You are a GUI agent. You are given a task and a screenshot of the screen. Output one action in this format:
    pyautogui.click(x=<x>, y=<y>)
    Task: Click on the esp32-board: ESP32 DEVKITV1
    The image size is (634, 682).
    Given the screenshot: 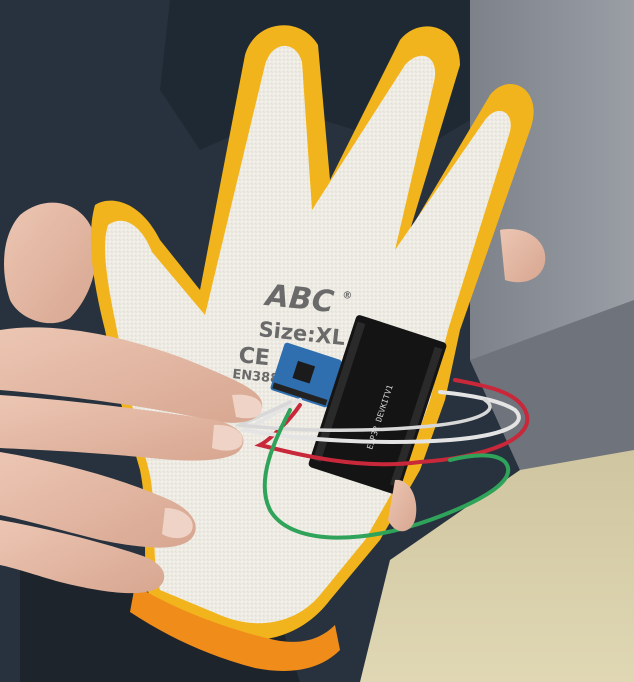 What is the action you would take?
    pyautogui.click(x=377, y=405)
    